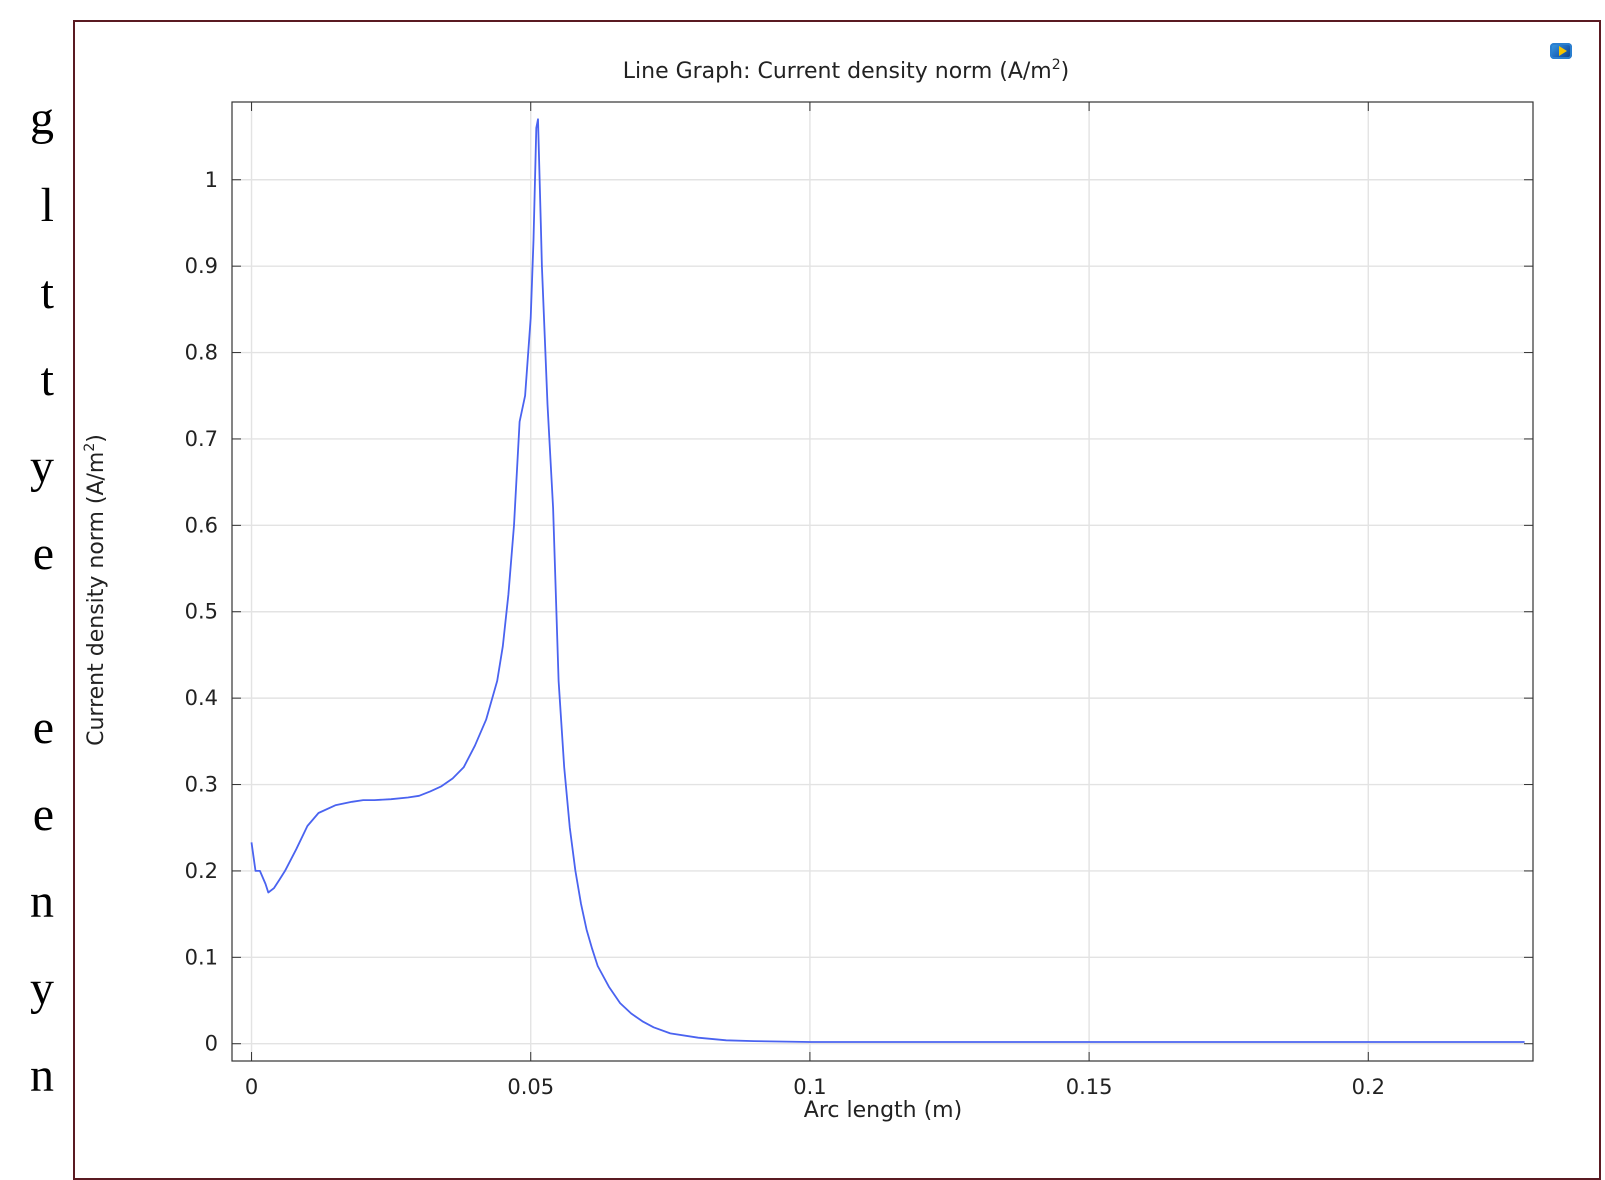 This screenshot has width=1605, height=1180. What do you see at coordinates (201, 439) in the screenshot?
I see `y-tick-label: 0.7` at bounding box center [201, 439].